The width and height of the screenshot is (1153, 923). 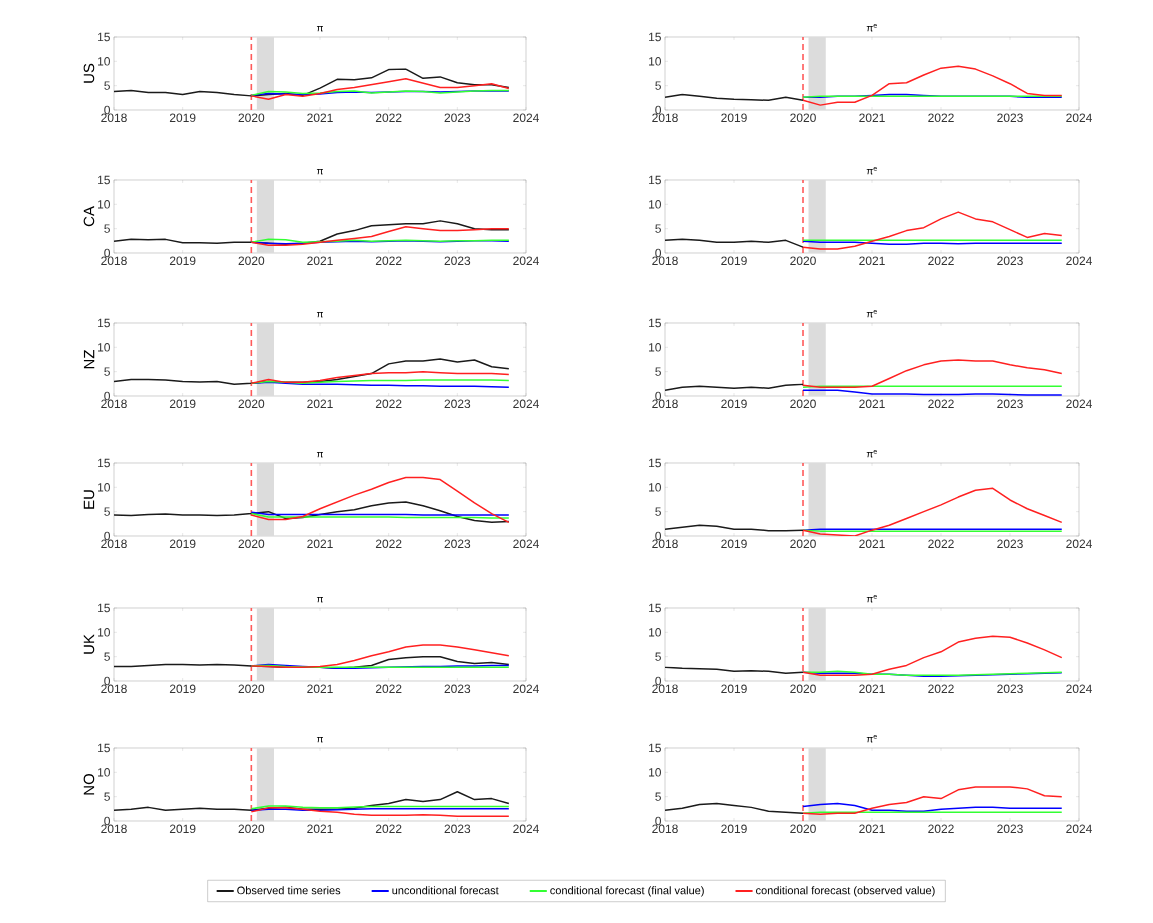 I want to click on y-axis-title: UK, so click(x=89, y=644).